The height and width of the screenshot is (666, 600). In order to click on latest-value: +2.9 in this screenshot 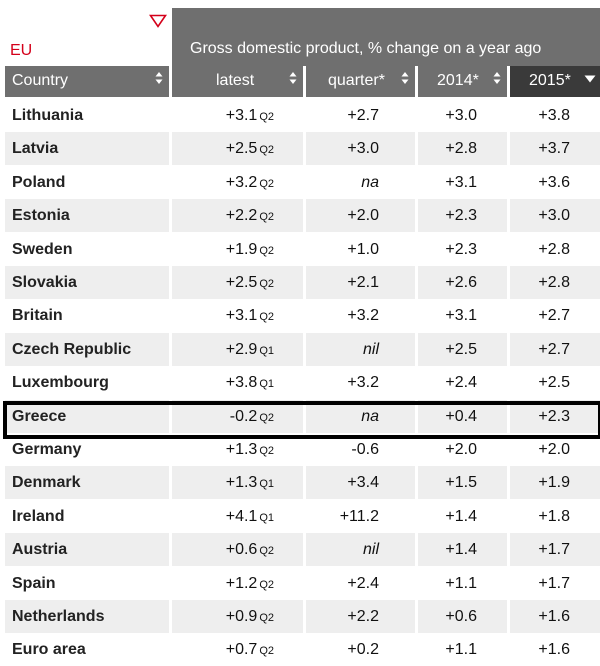, I will do `click(241, 349)`.